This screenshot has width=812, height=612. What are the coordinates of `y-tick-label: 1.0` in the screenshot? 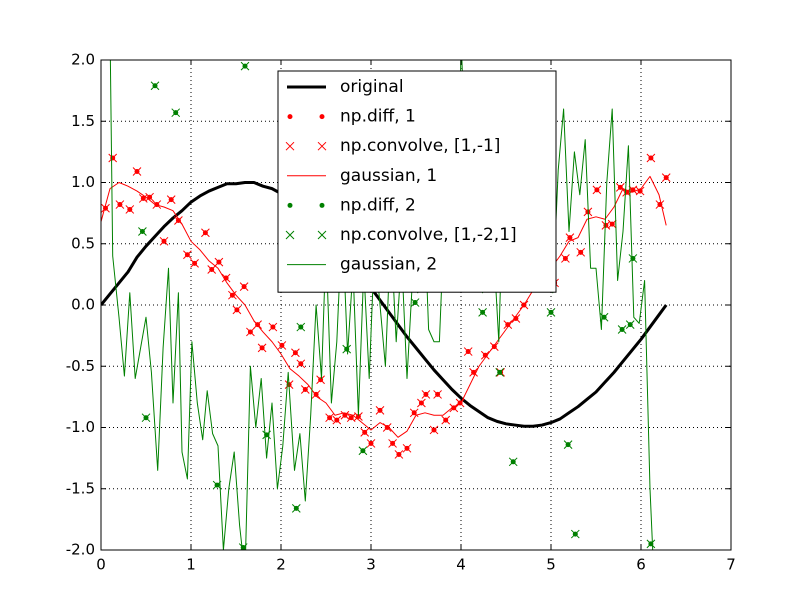 It's located at (83, 182).